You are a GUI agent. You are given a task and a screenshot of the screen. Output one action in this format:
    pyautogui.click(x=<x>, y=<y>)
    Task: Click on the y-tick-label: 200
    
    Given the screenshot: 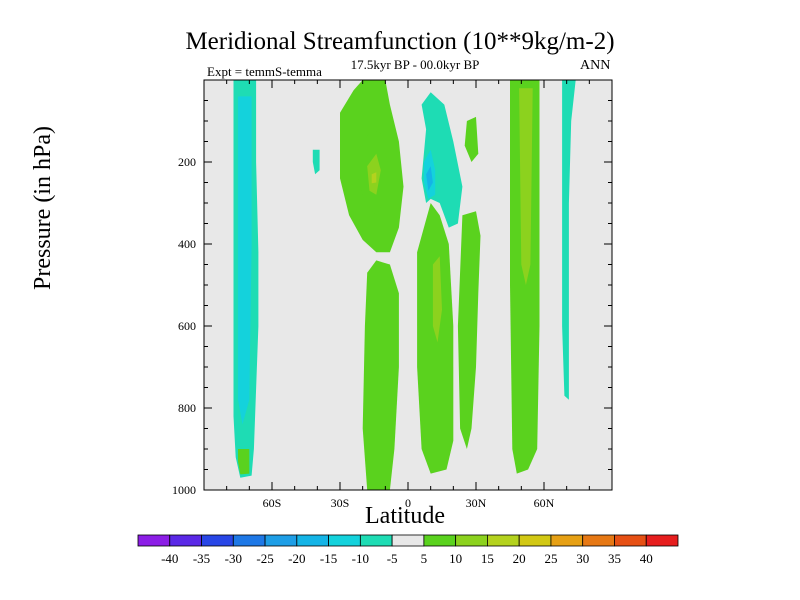 What is the action you would take?
    pyautogui.click(x=187, y=162)
    